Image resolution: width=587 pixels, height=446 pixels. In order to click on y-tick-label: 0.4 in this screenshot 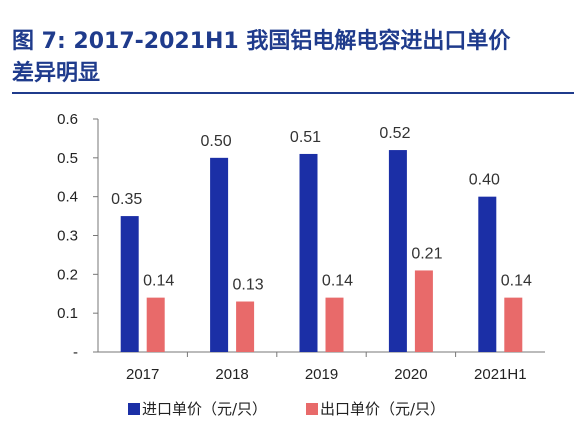, I will do `click(67, 197)`.